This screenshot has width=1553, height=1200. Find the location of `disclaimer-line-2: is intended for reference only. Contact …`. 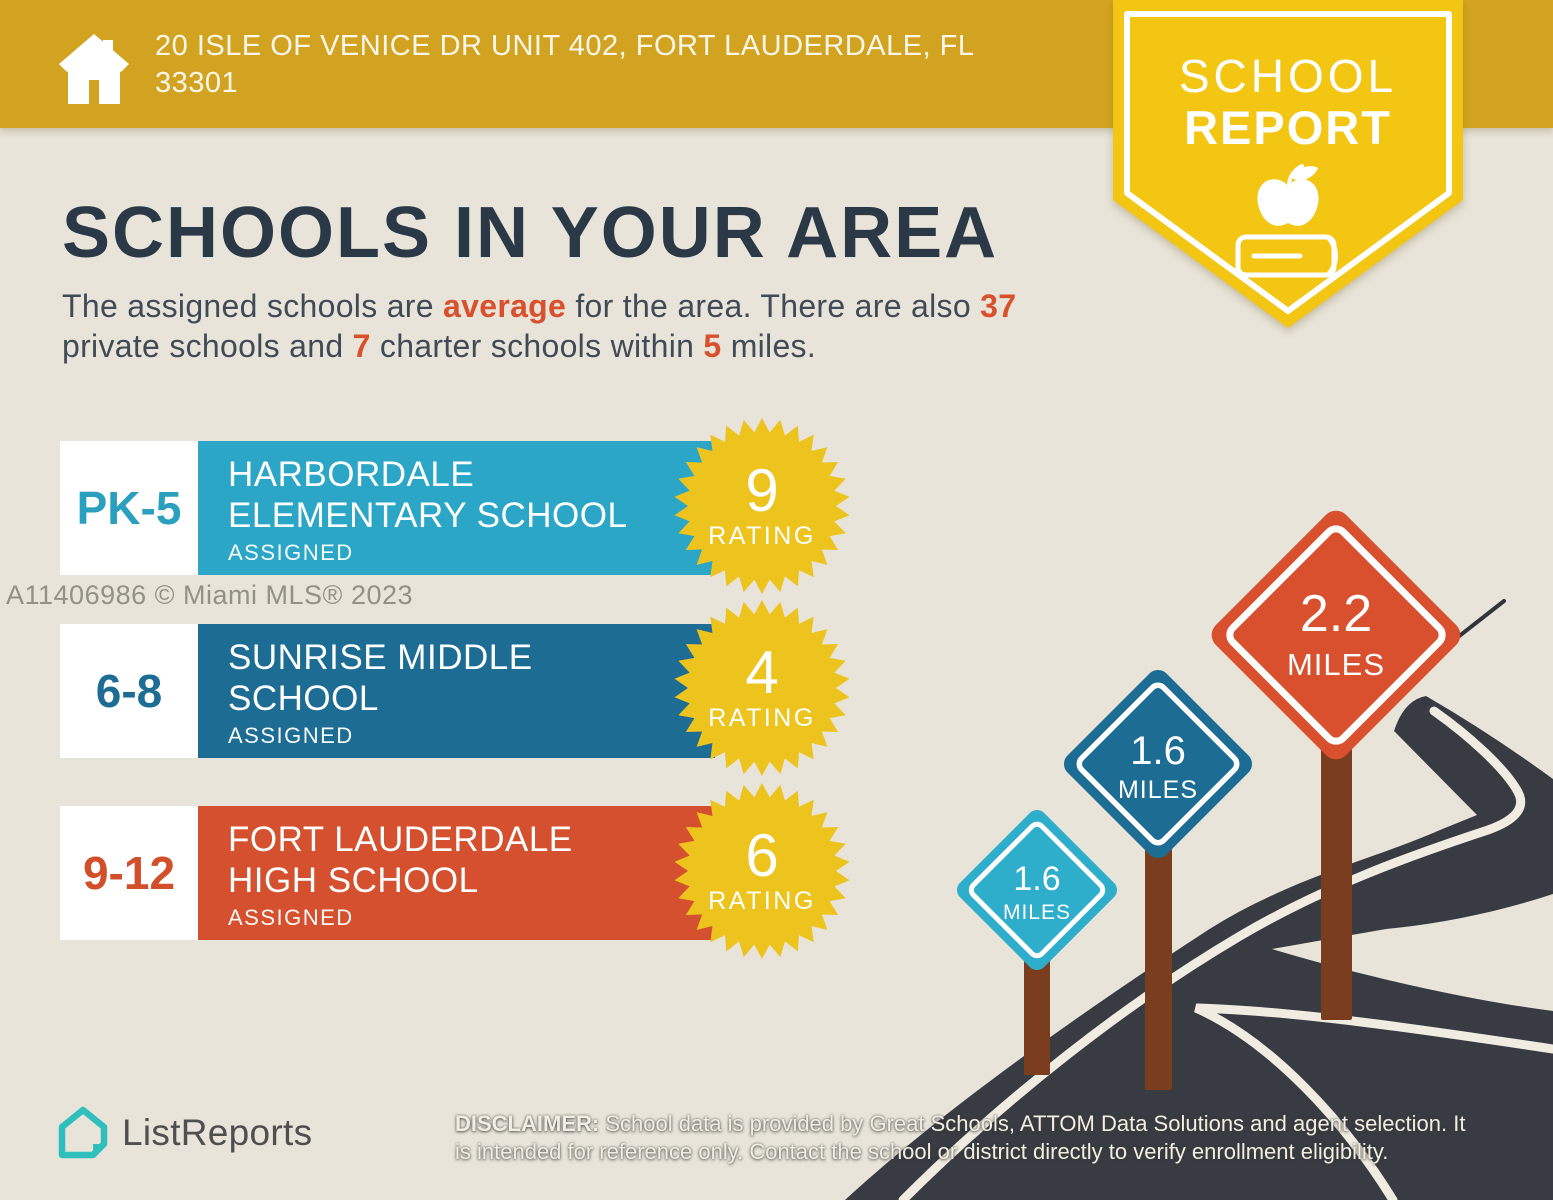

disclaimer-line-2: is intended for reference only. Contact … is located at coordinates (922, 1151).